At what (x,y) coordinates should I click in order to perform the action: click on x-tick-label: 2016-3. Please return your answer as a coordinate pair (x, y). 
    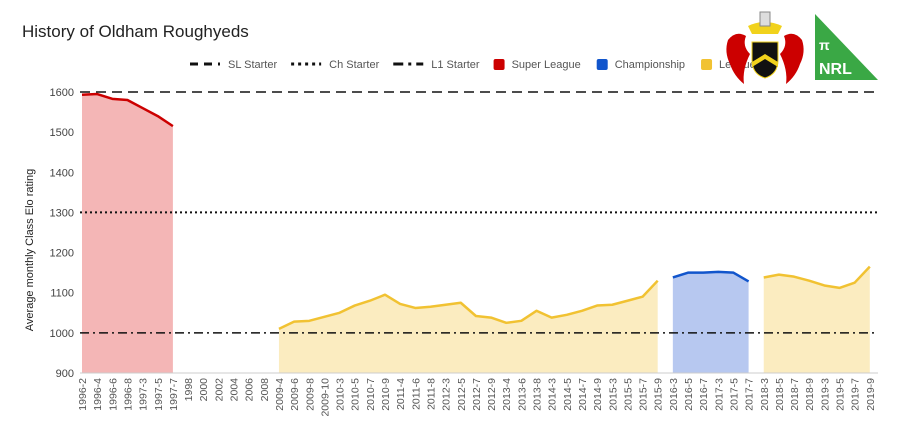
    Looking at the image, I should click on (674, 394).